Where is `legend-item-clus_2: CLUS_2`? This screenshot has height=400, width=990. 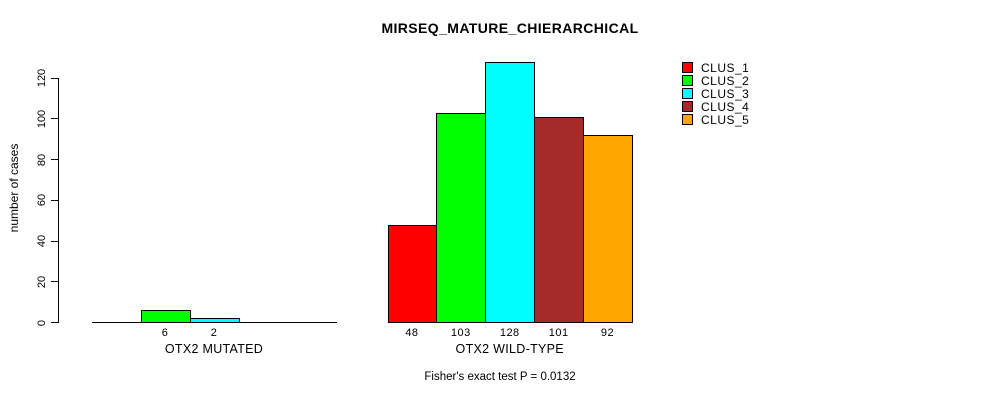 legend-item-clus_2: CLUS_2 is located at coordinates (716, 80).